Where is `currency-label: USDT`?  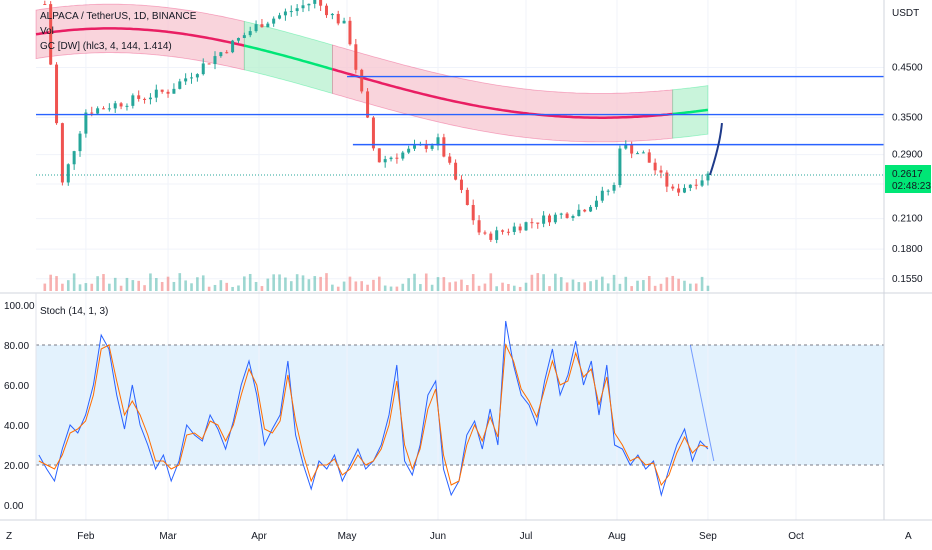 currency-label: USDT is located at coordinates (905, 13).